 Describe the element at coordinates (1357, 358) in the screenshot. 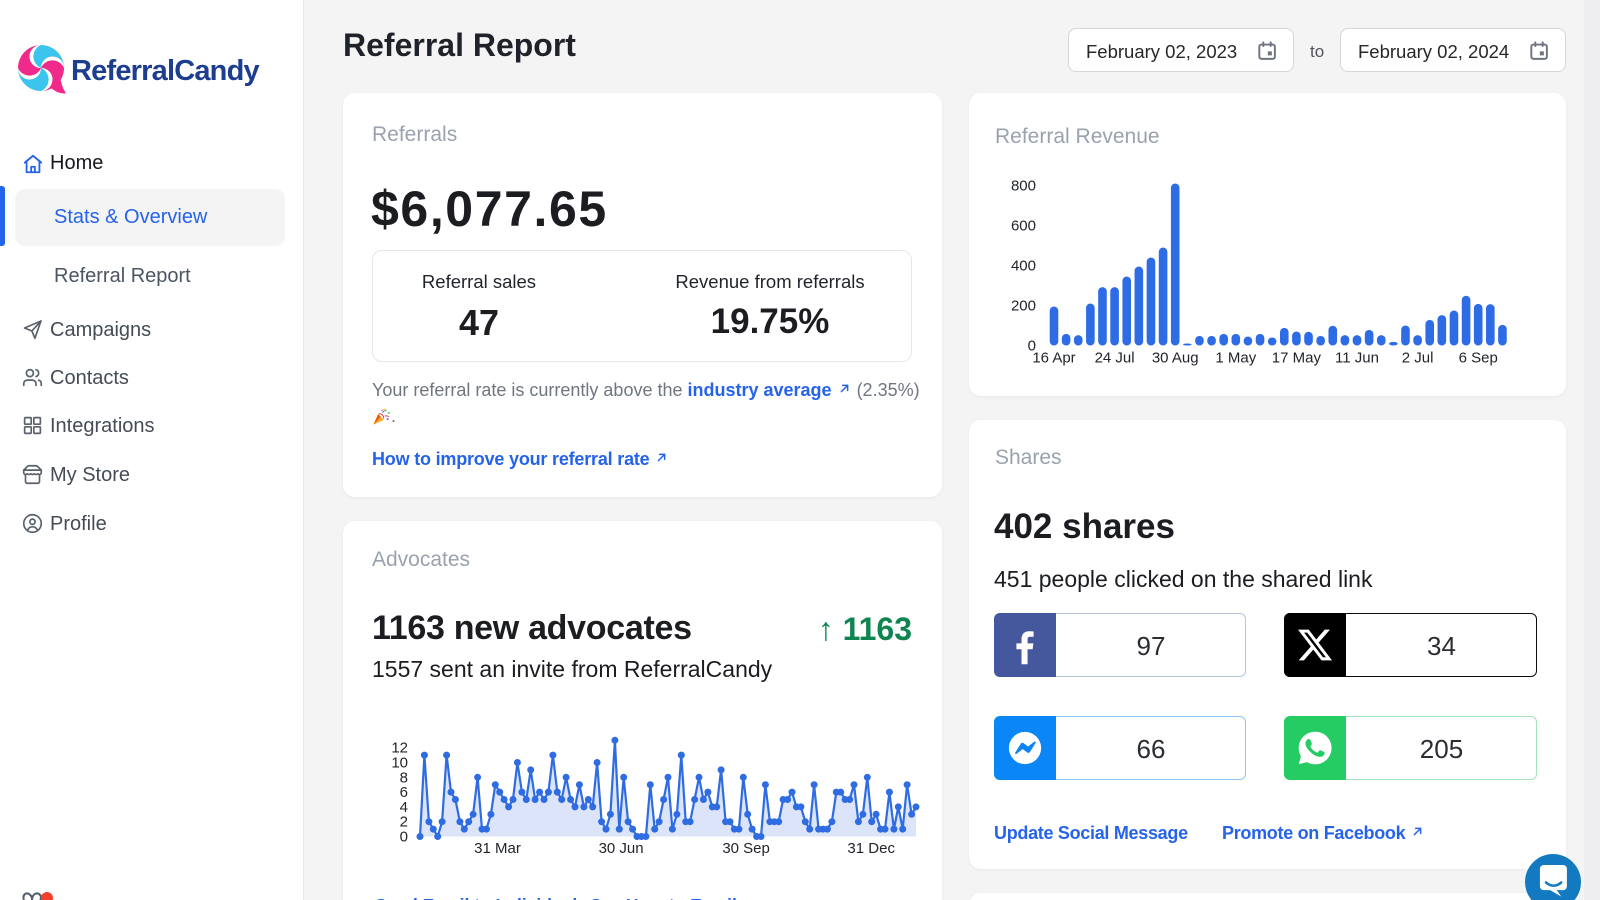

I see `svg-text: 11 Jun` at that location.